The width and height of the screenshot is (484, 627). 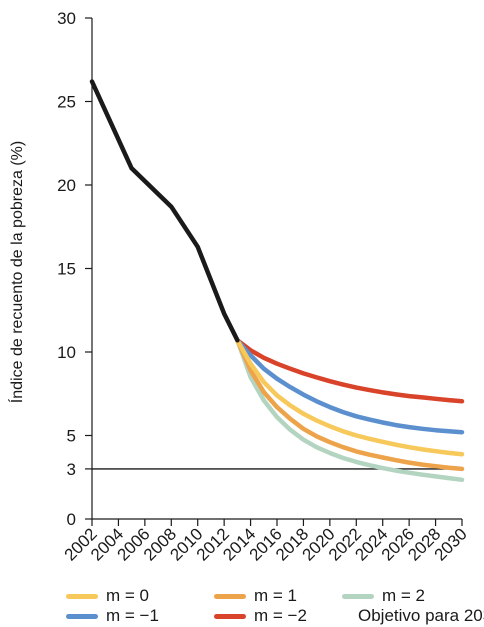 I want to click on y-tick-label: 20, so click(x=66, y=185).